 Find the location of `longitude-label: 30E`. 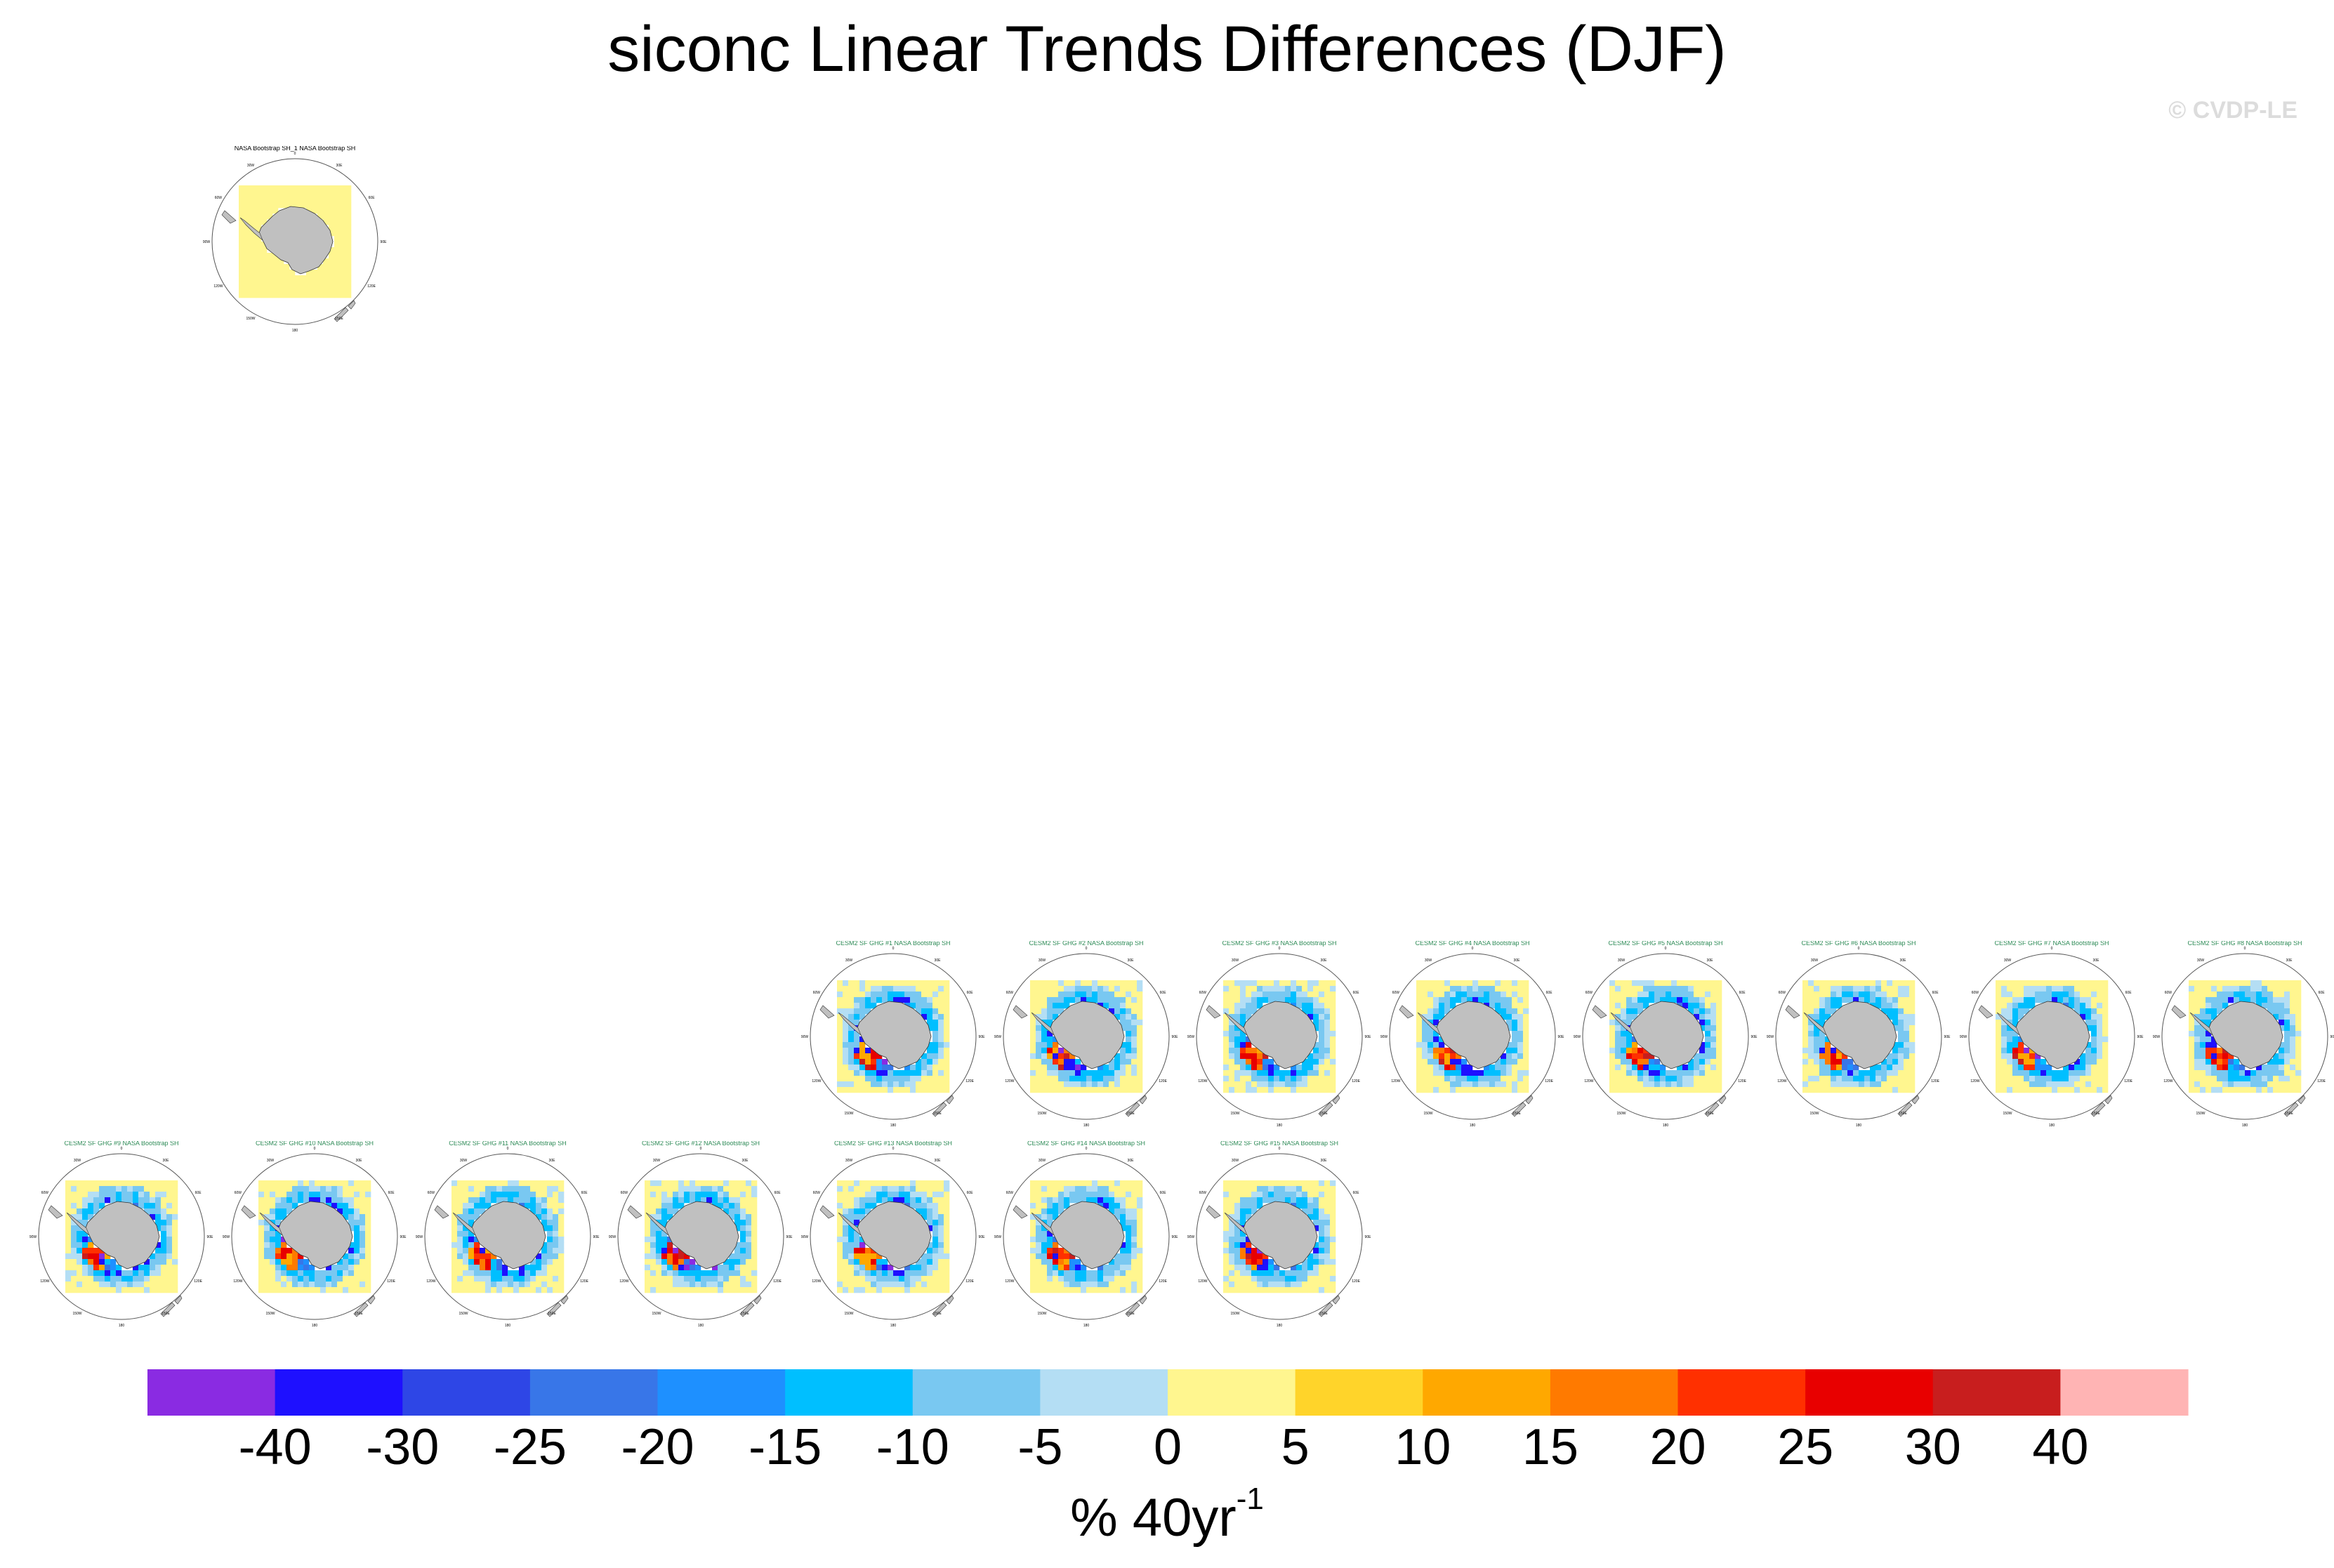

longitude-label: 30E is located at coordinates (1711, 960).